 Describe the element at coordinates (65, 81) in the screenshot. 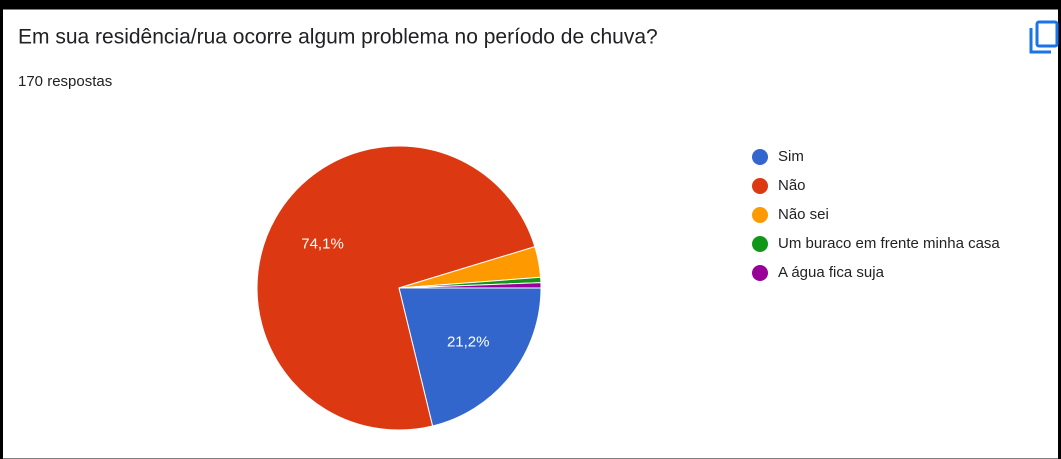

I see `response-count: 170 respostas` at that location.